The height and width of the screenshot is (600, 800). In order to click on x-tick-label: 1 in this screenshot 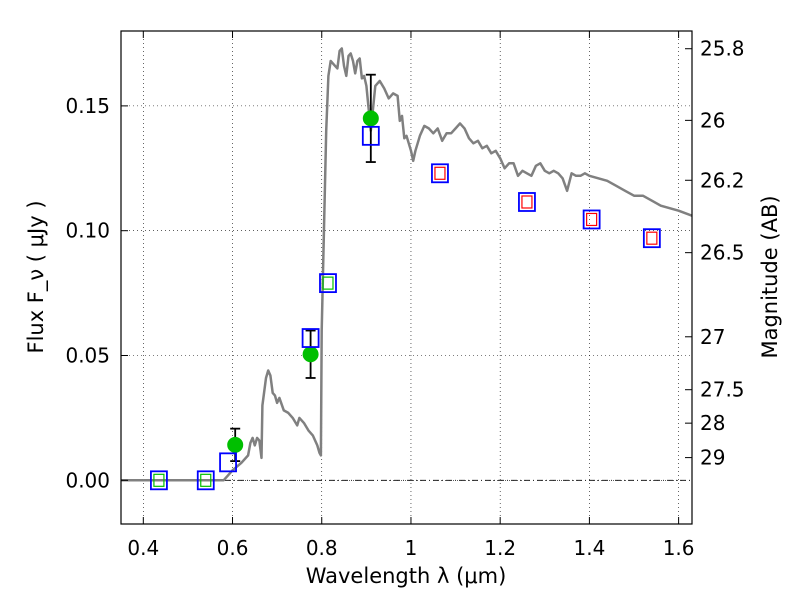, I will do `click(411, 548)`.